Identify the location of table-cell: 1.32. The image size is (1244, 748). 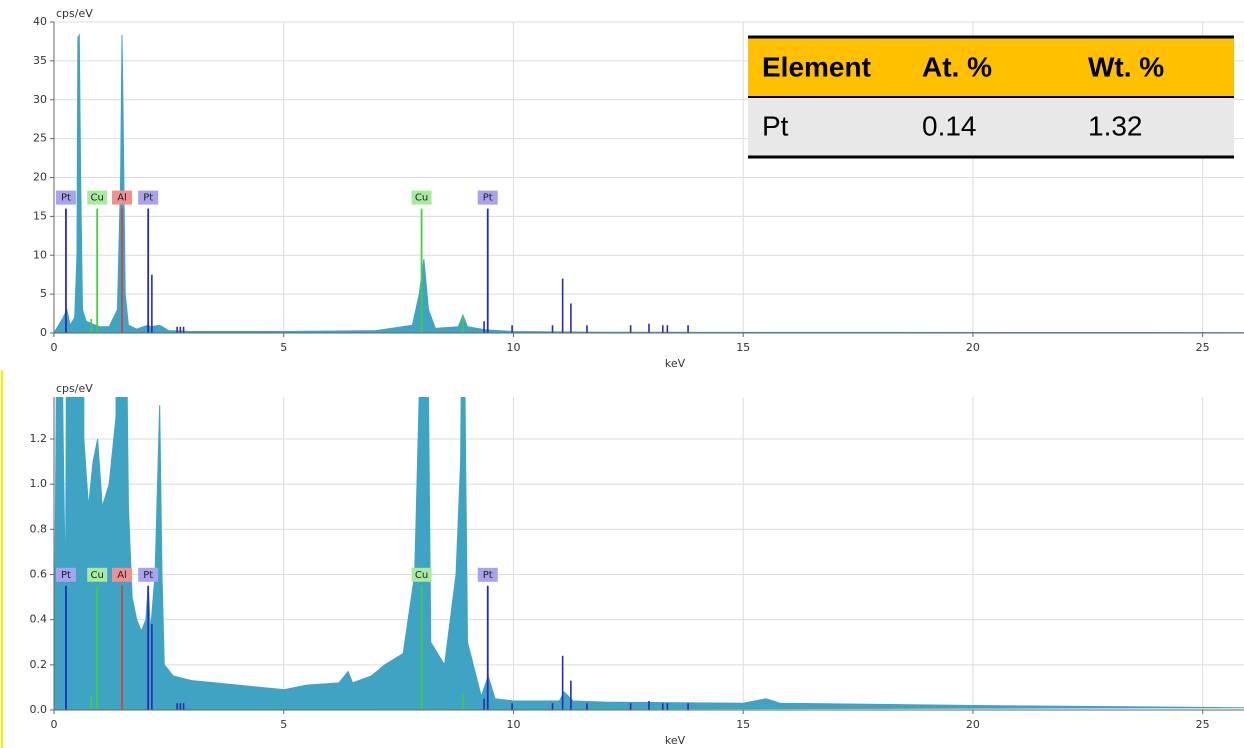
(1115, 125).